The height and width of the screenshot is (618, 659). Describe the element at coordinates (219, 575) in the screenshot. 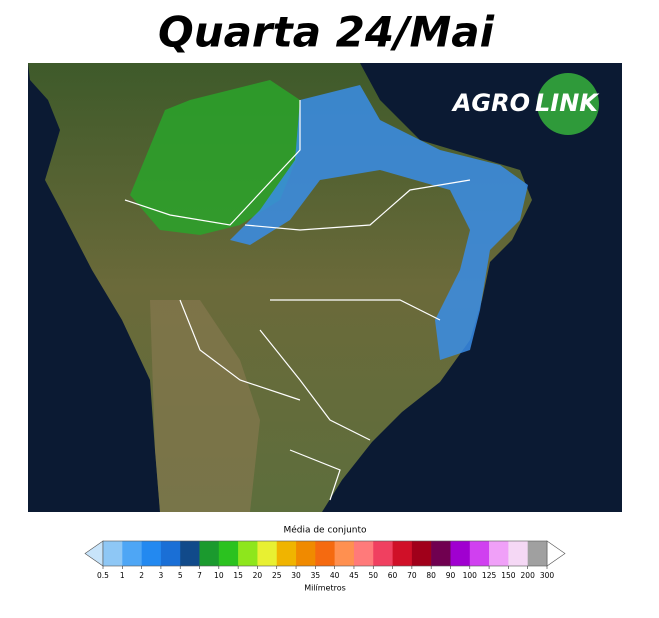

I see `tick-label: 10` at that location.